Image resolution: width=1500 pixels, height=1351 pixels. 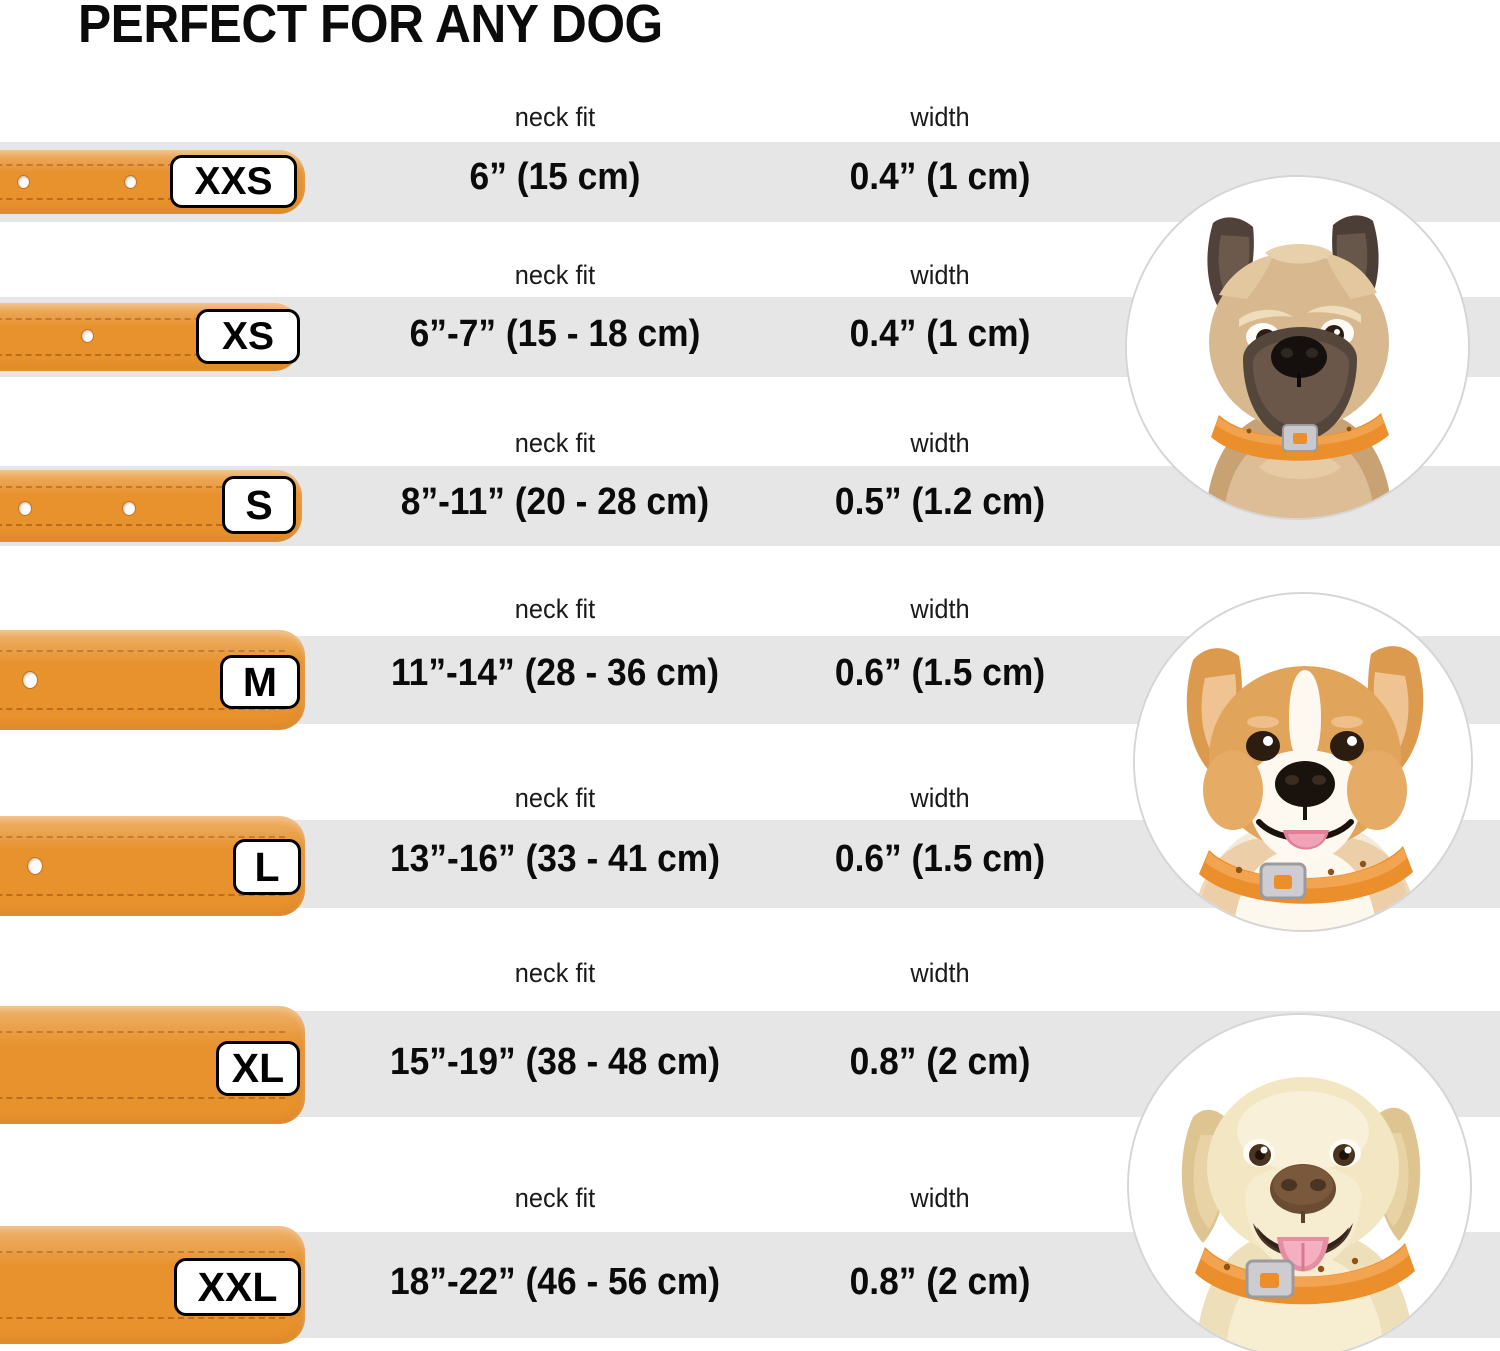 I want to click on labrador-photo, so click(x=1299, y=1182).